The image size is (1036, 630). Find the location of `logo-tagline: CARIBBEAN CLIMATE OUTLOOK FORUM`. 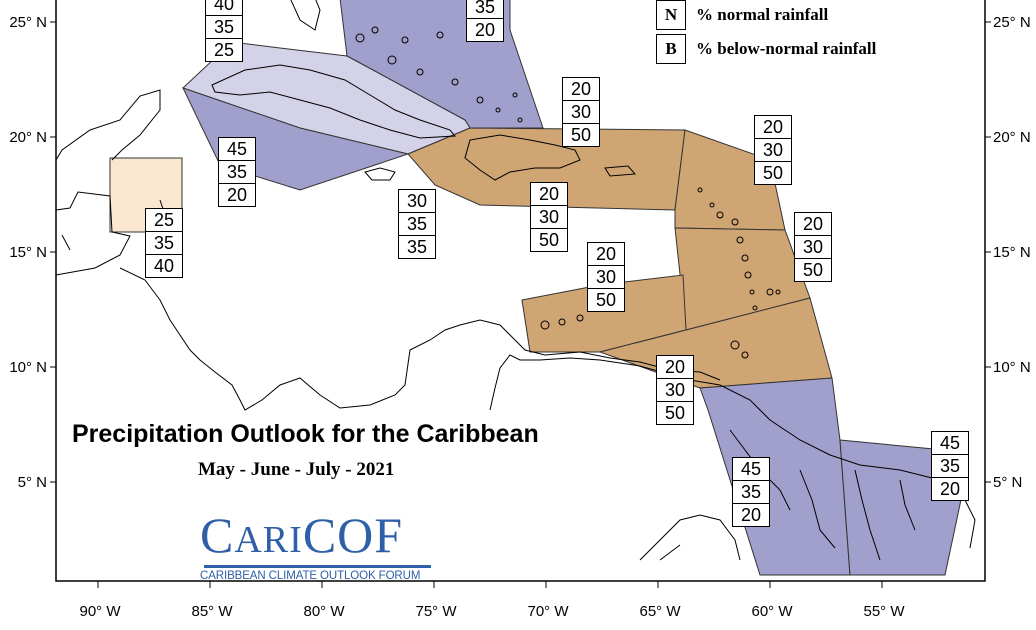

logo-tagline: CARIBBEAN CLIMATE OUTLOOK FORUM is located at coordinates (310, 576).